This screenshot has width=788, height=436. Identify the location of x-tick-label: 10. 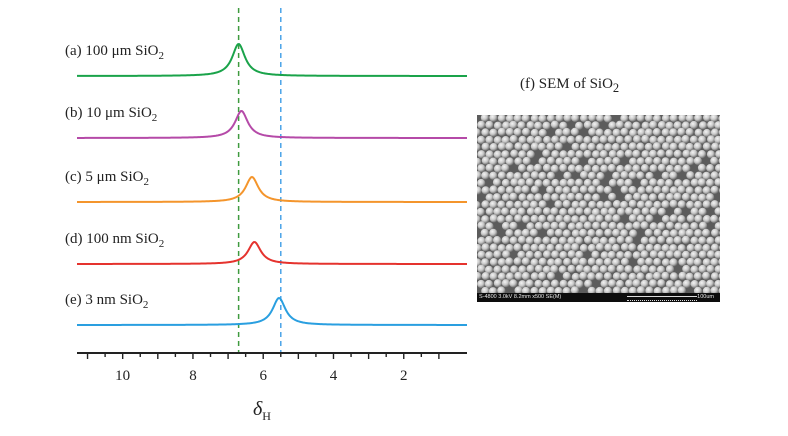
(122, 376).